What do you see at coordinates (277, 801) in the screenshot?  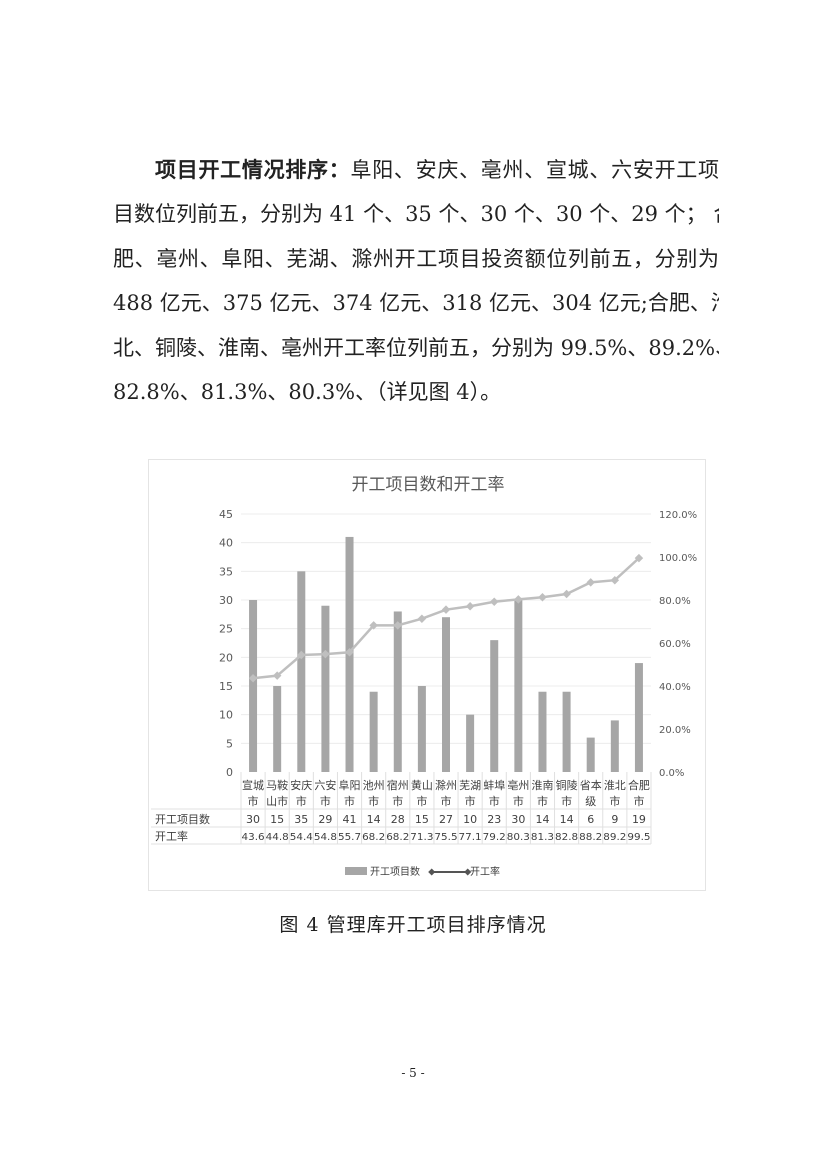 I see `category-label: 山市` at bounding box center [277, 801].